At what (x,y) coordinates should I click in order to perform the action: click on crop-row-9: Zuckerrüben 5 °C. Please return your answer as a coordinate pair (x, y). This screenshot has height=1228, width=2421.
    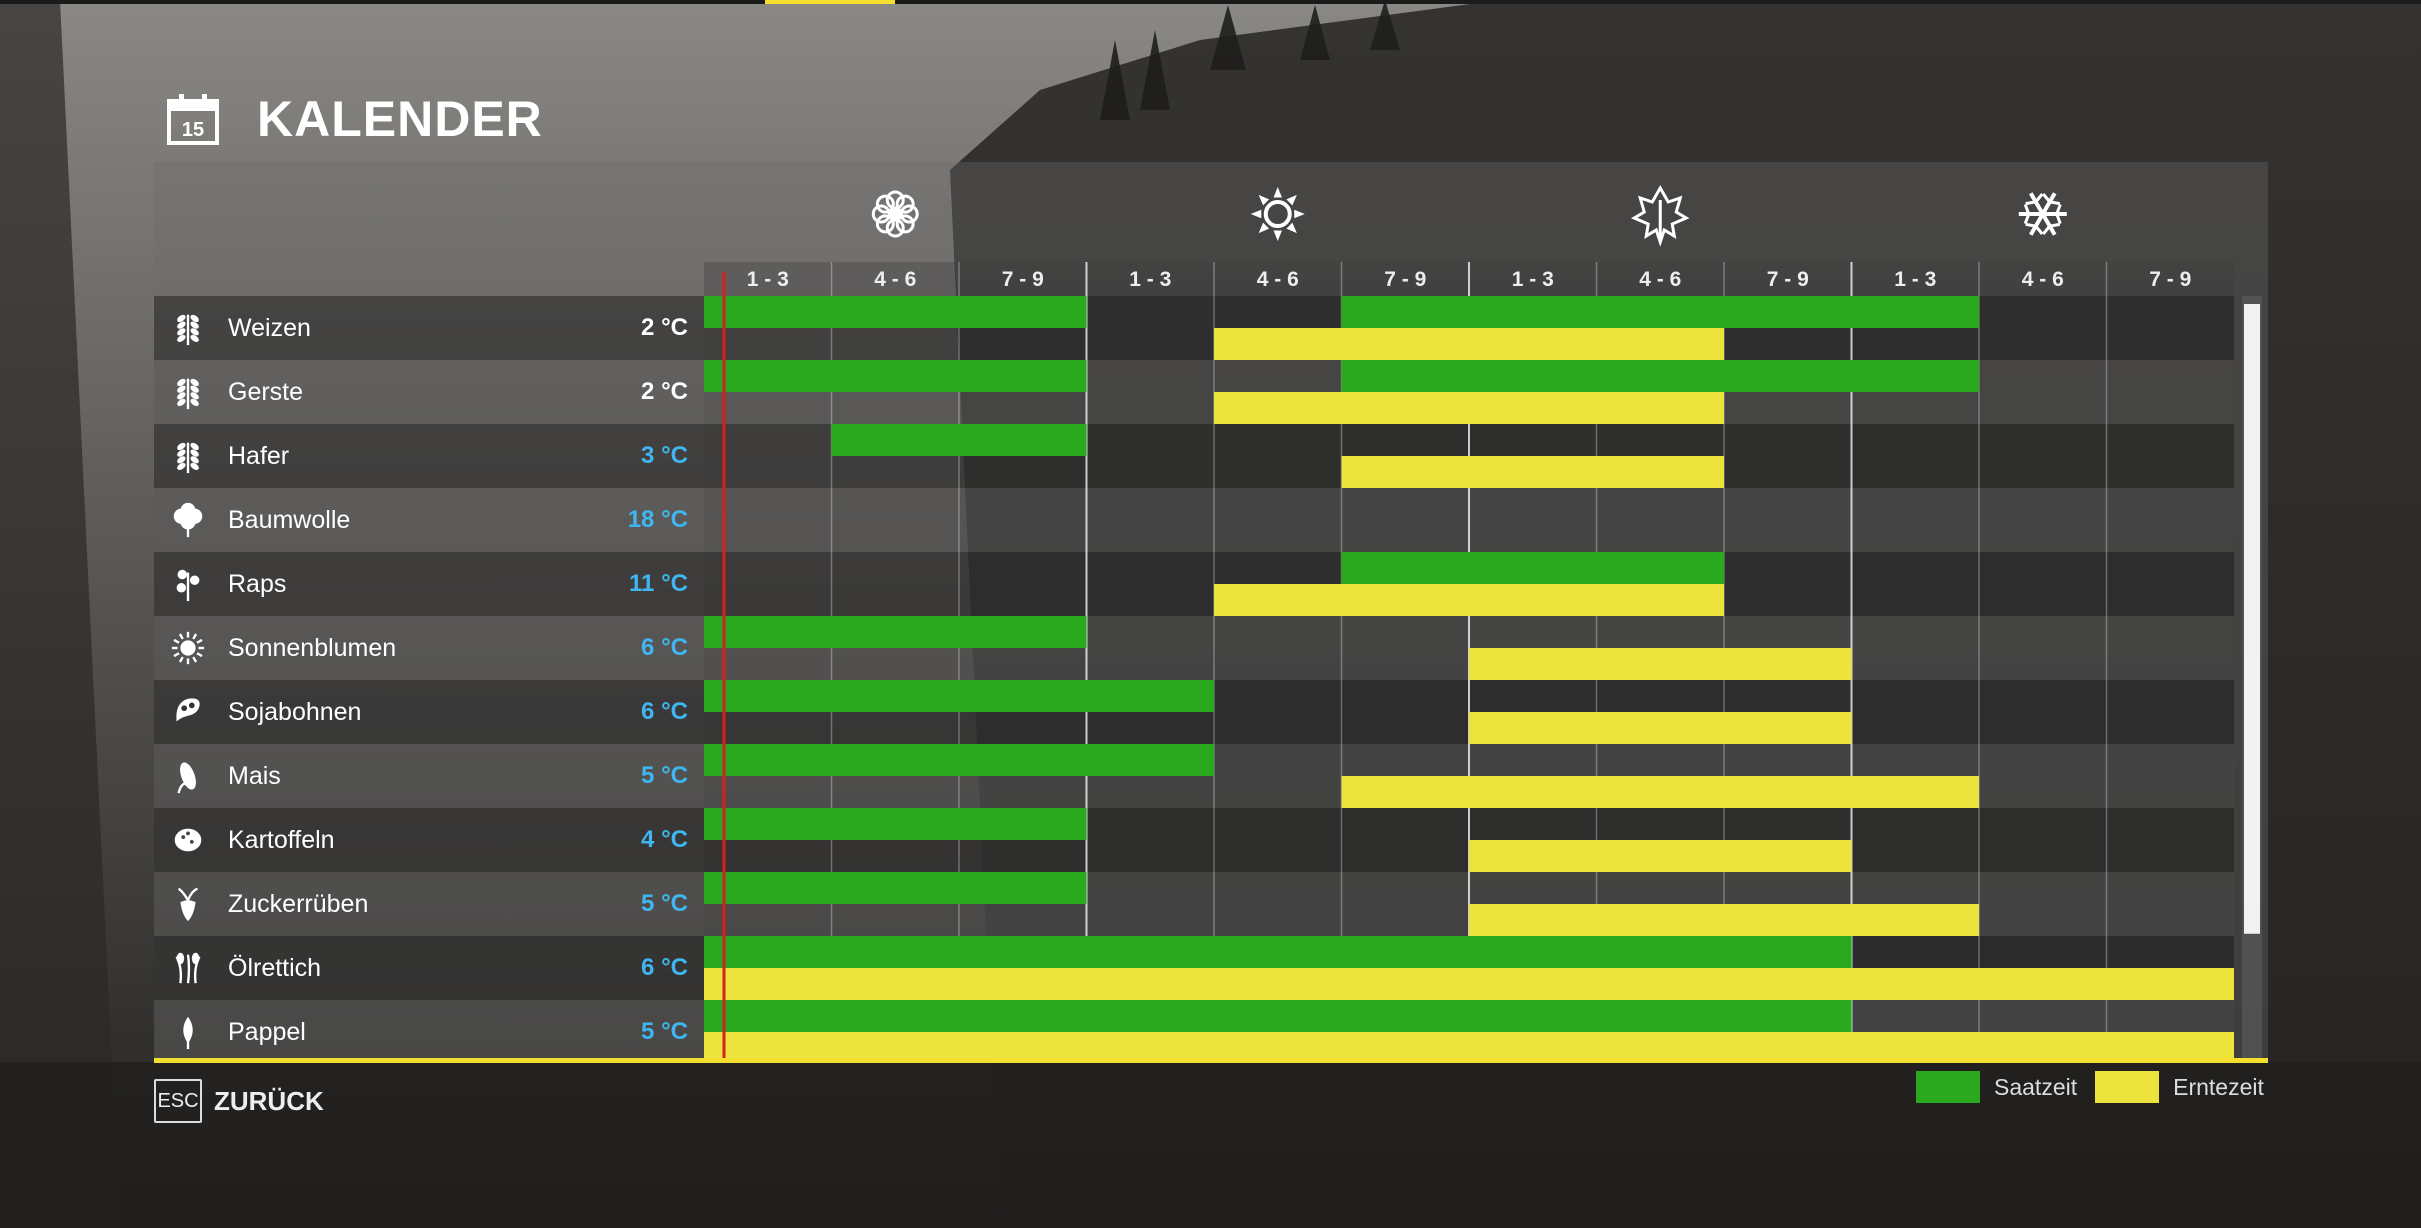
    Looking at the image, I should click on (429, 904).